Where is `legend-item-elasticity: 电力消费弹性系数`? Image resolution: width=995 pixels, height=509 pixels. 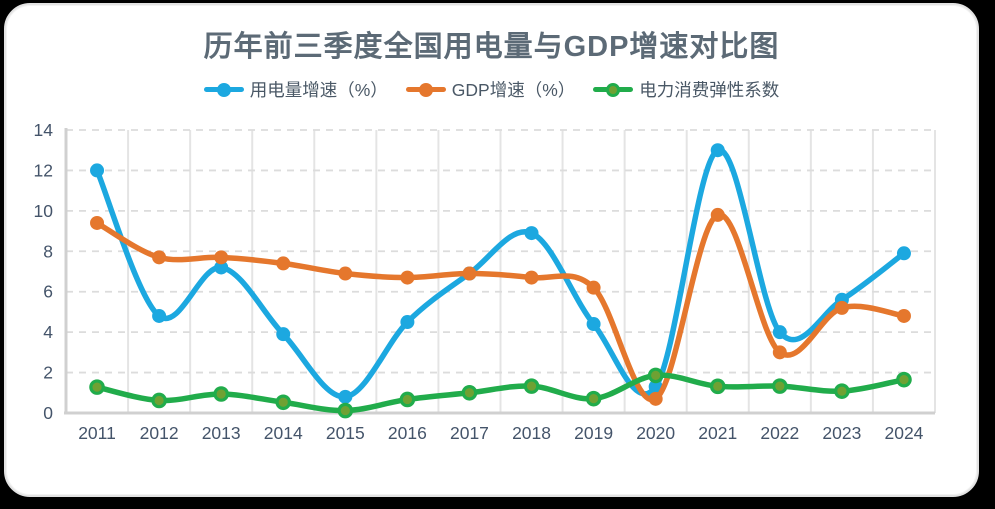
legend-item-elasticity: 电力消费弹性系数 is located at coordinates (686, 89).